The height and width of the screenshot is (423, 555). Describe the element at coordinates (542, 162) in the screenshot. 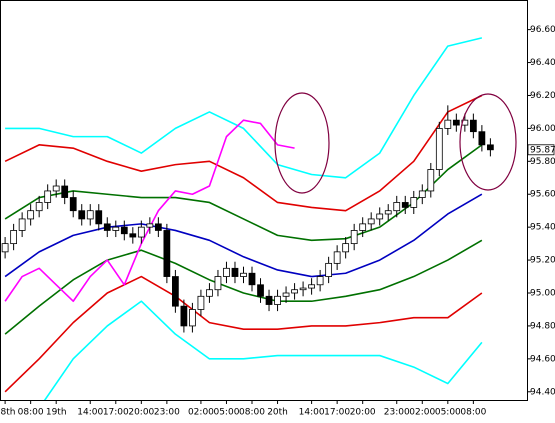

I see `y-tick-label: 95.80` at that location.